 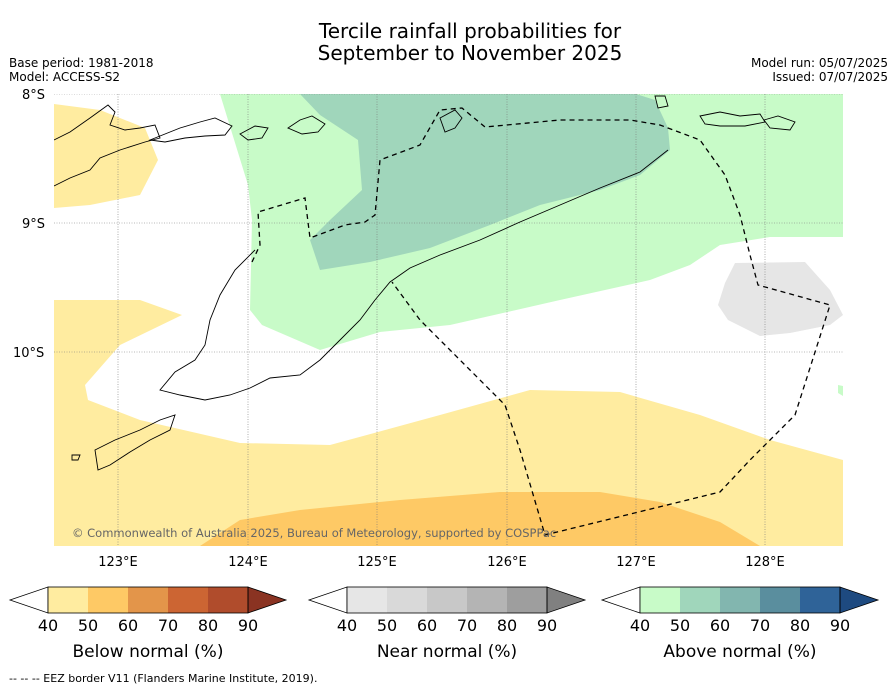 What do you see at coordinates (620, 600) in the screenshot?
I see `colorbar-above-low-extend` at bounding box center [620, 600].